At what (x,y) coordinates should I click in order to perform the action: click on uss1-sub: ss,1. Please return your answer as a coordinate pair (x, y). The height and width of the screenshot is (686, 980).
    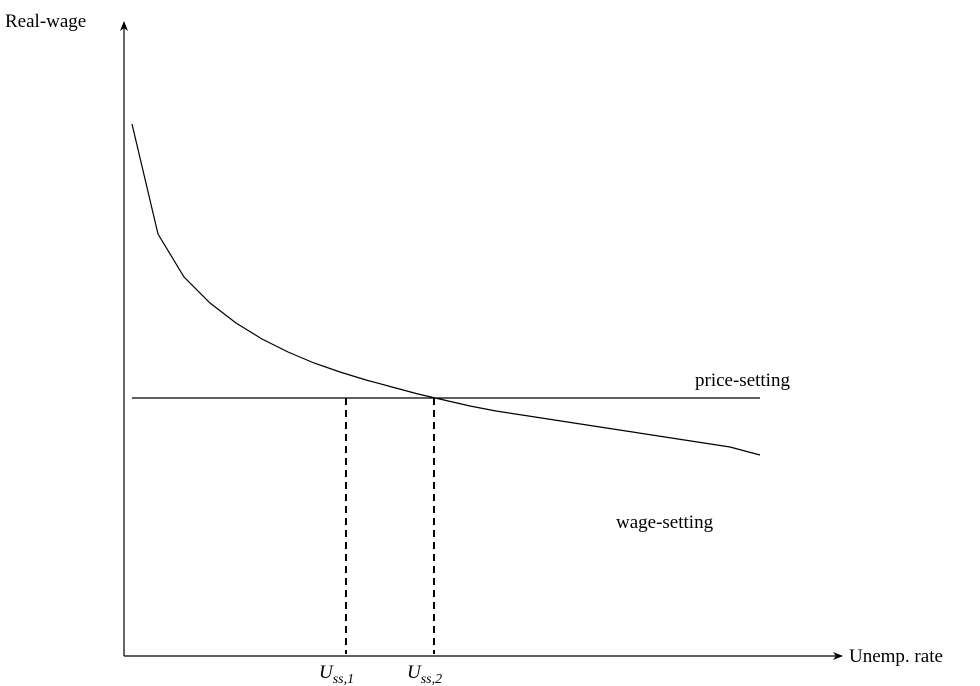
    Looking at the image, I should click on (343, 679).